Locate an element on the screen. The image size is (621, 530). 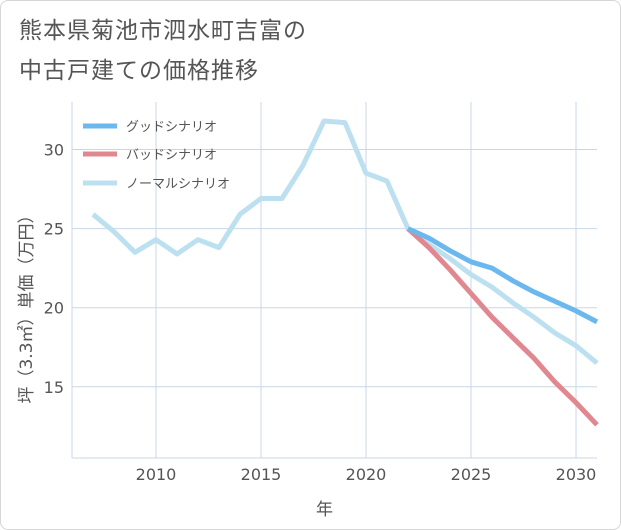
y-tick-label: 15 is located at coordinates (54, 387).